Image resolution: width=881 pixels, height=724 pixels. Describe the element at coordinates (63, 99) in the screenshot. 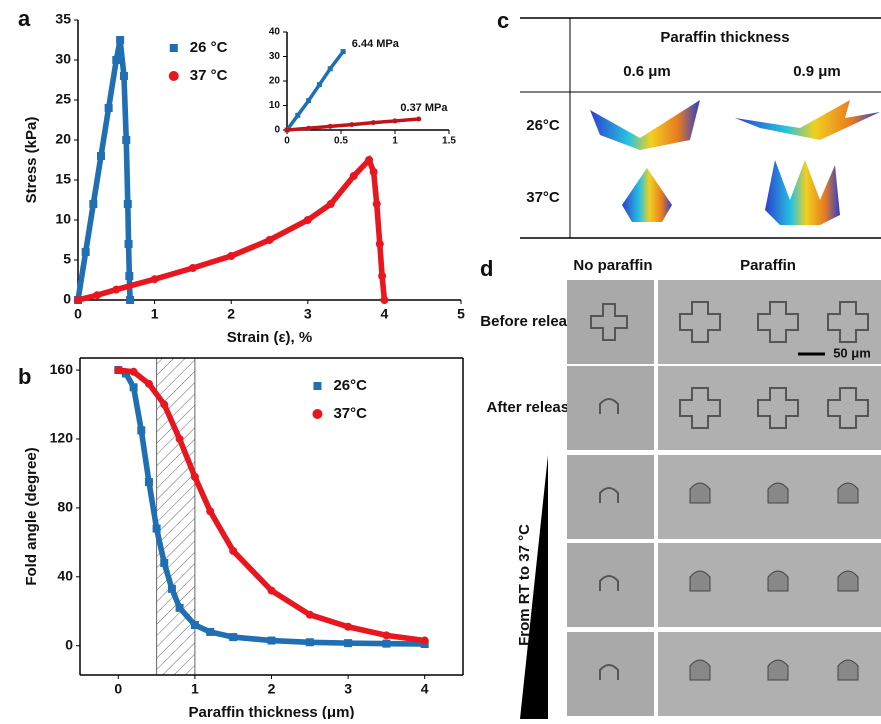

I see `y-tick-label: 25` at that location.